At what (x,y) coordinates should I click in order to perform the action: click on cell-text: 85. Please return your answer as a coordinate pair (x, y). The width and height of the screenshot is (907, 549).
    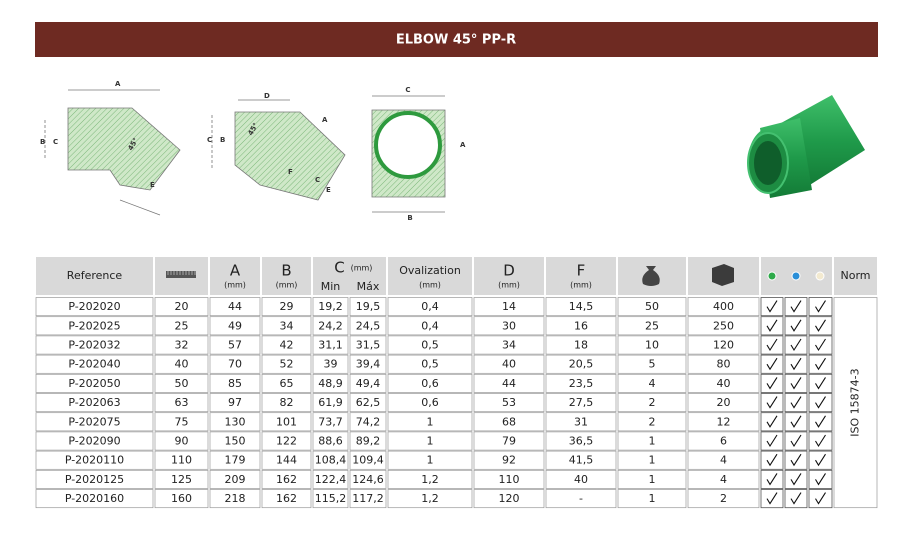
    Looking at the image, I should click on (235, 383).